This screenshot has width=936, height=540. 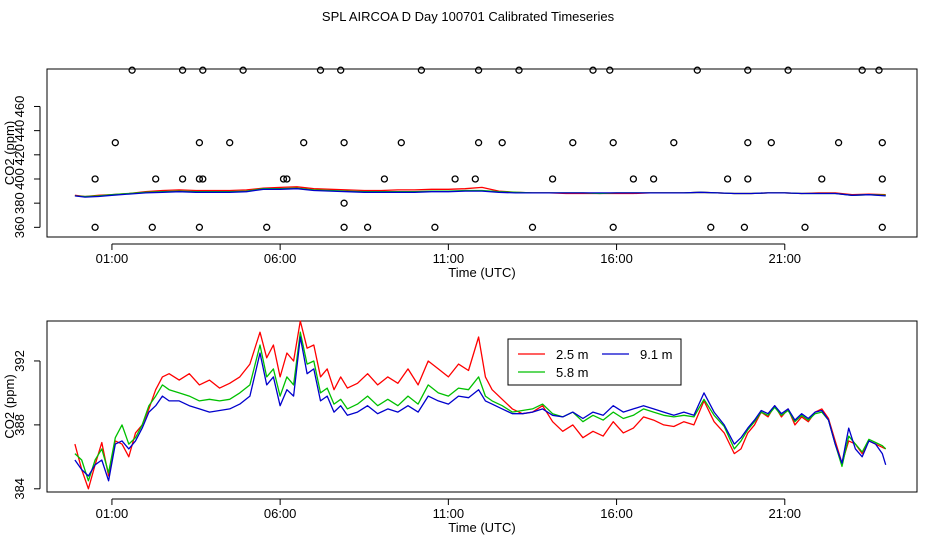 I want to click on y-tick-label: 360, so click(x=19, y=227).